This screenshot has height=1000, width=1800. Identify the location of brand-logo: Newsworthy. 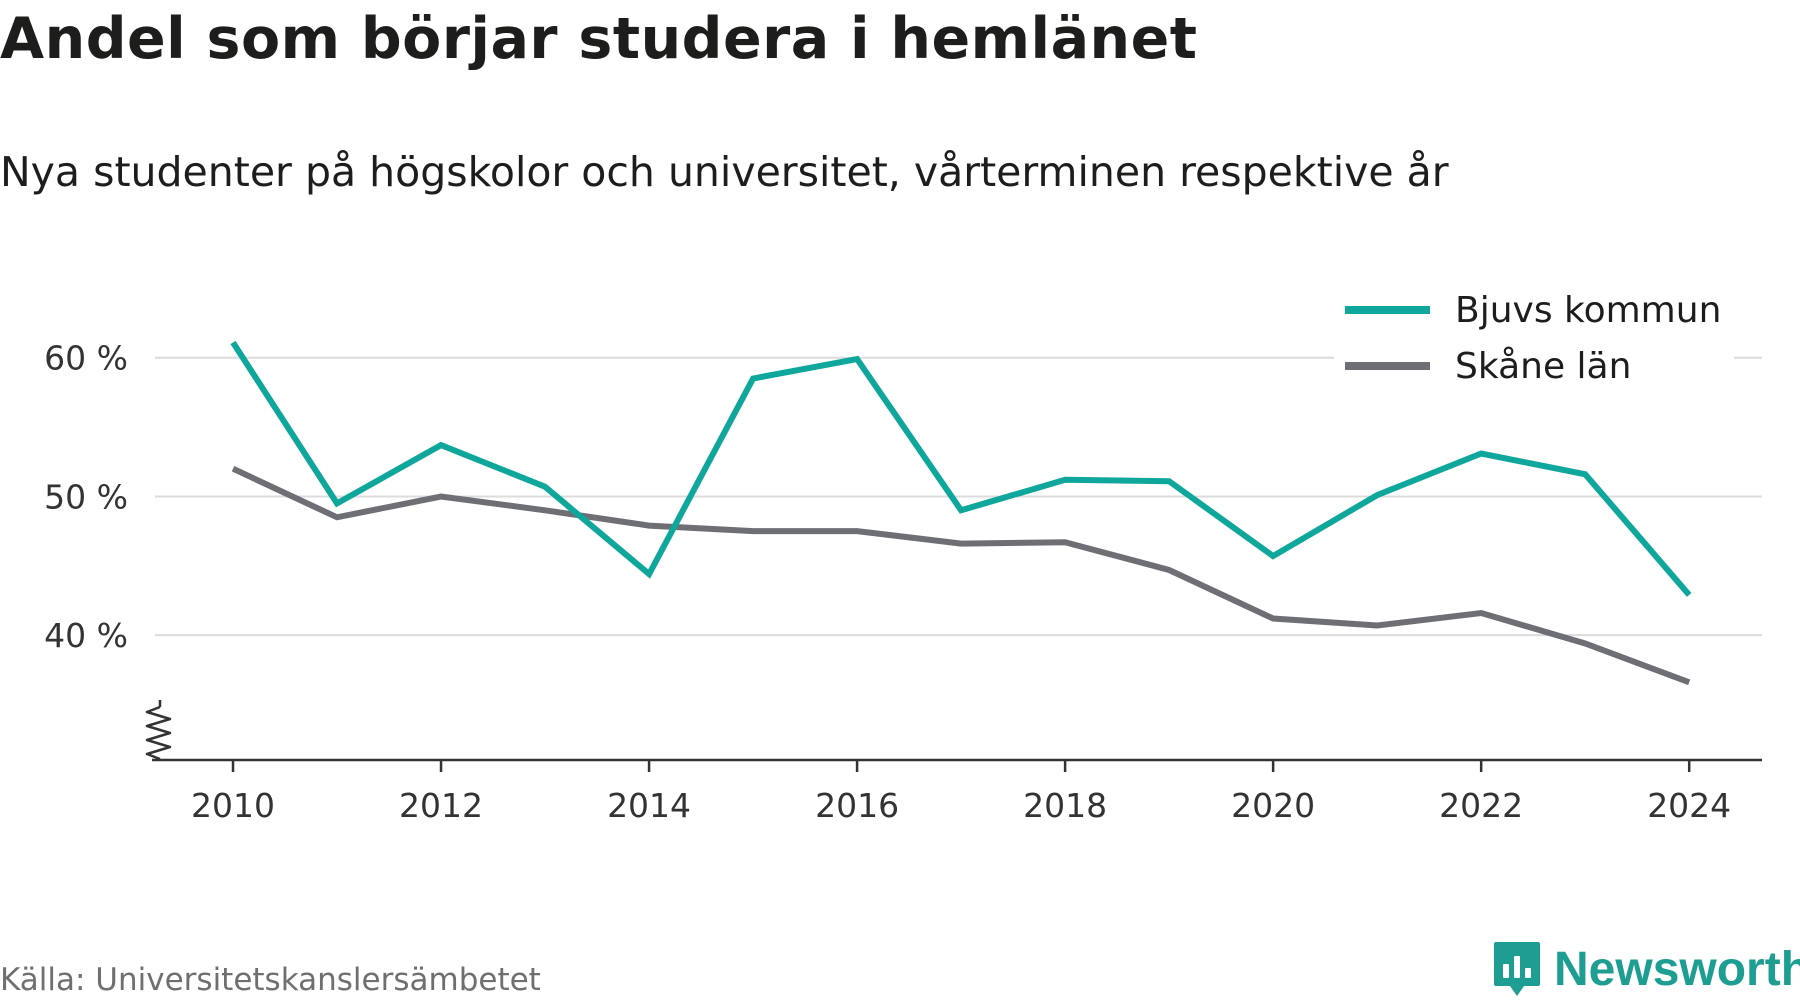
(1646, 969).